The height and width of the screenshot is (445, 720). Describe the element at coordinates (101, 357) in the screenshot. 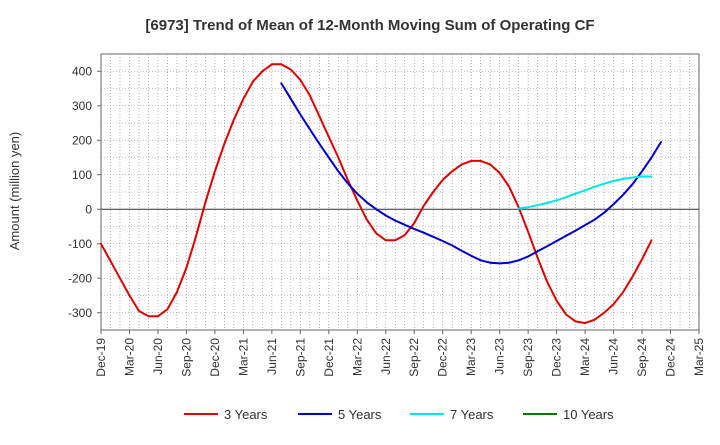

I see `x-tick-label: Dec-19` at that location.